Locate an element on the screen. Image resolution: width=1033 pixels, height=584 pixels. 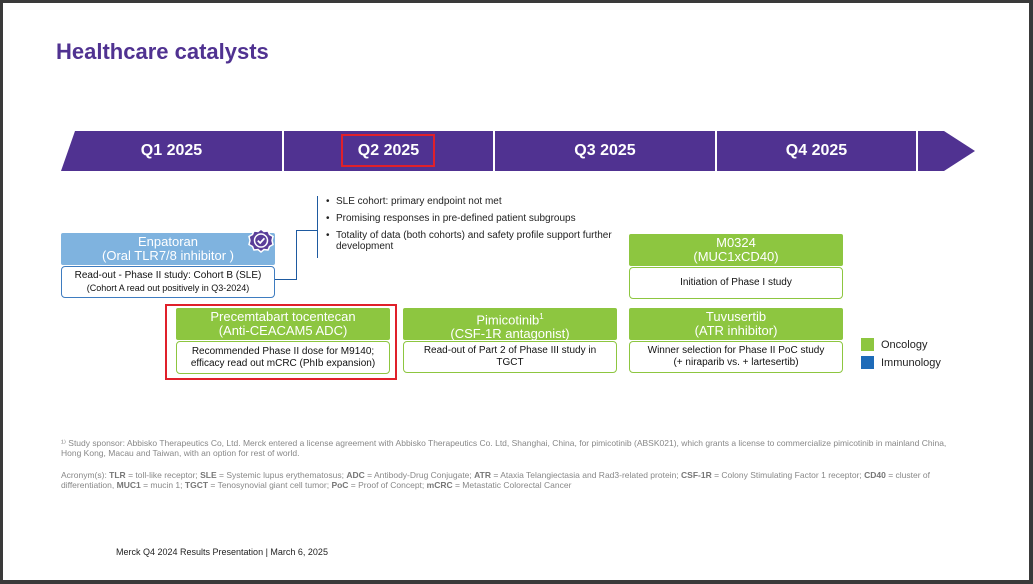
pimicotinib-name: Pimicotinib is located at coordinates (508, 320).